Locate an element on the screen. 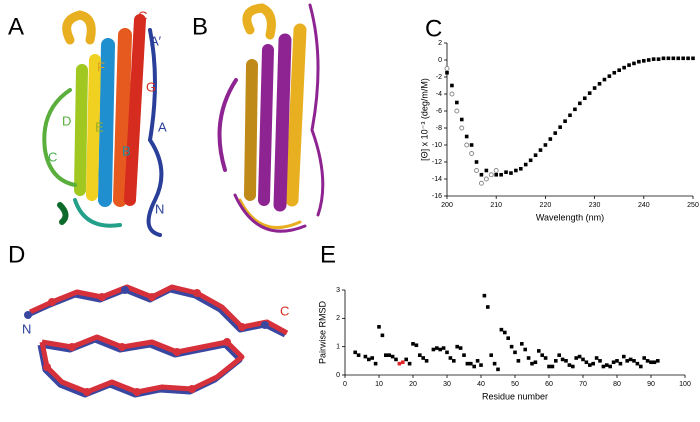  structure-label: E is located at coordinates (99, 126).